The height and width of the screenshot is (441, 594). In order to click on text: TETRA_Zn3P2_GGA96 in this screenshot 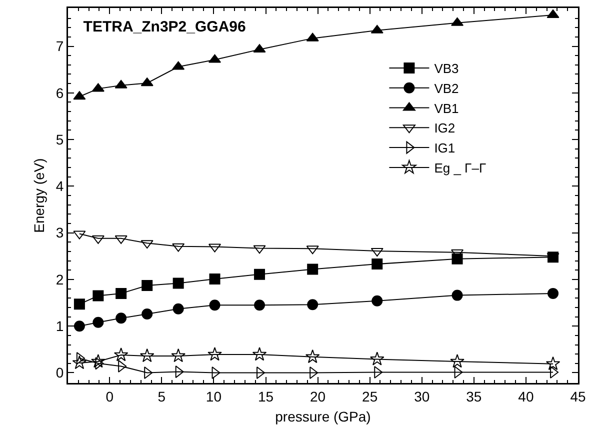, I will do `click(164, 27)`.